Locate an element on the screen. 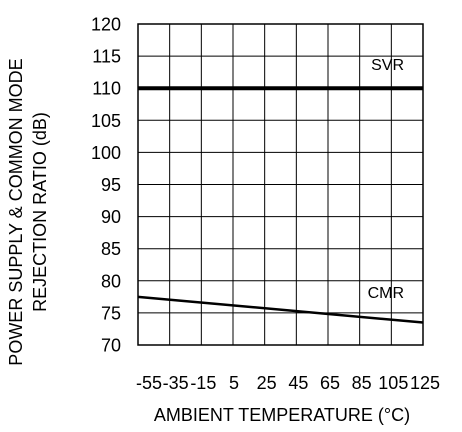  y-tick-label: 115 is located at coordinates (106, 57).